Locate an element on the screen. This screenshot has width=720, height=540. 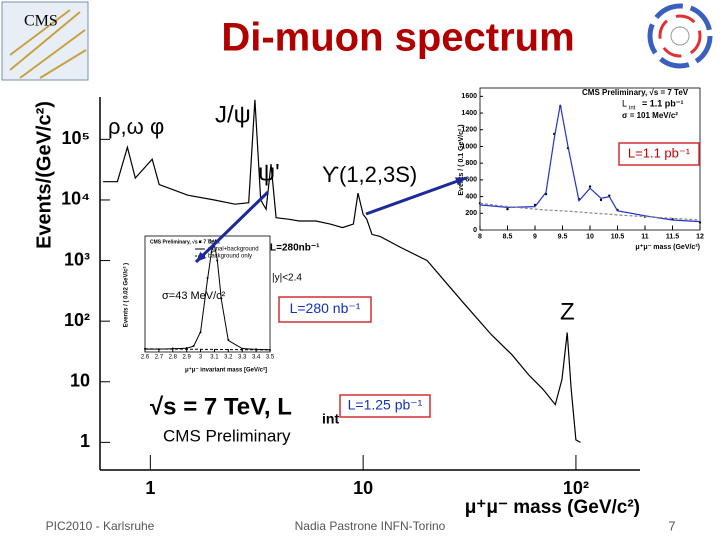
y-axis-label: Events / ( 0.1 GeV/c² ) is located at coordinates (461, 159).